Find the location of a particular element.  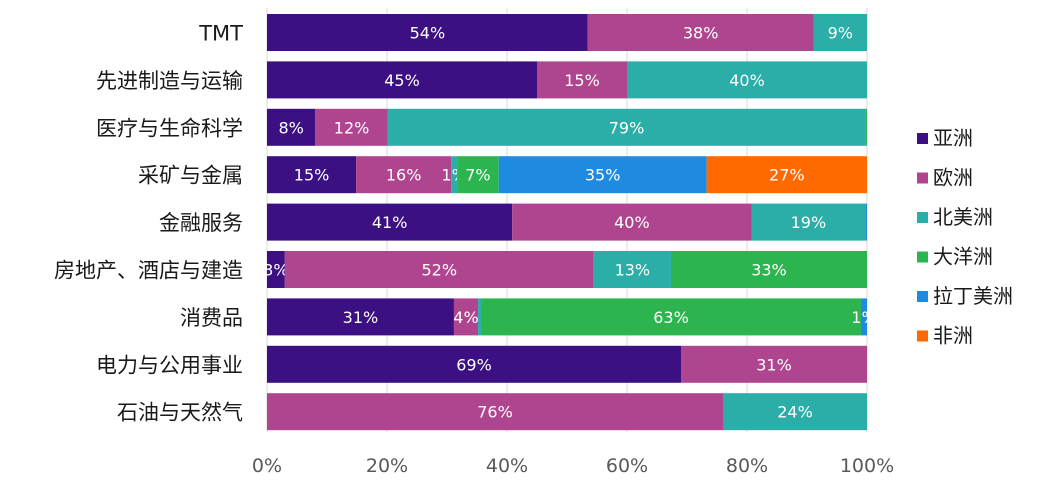

category-label: TMT is located at coordinates (220, 34).